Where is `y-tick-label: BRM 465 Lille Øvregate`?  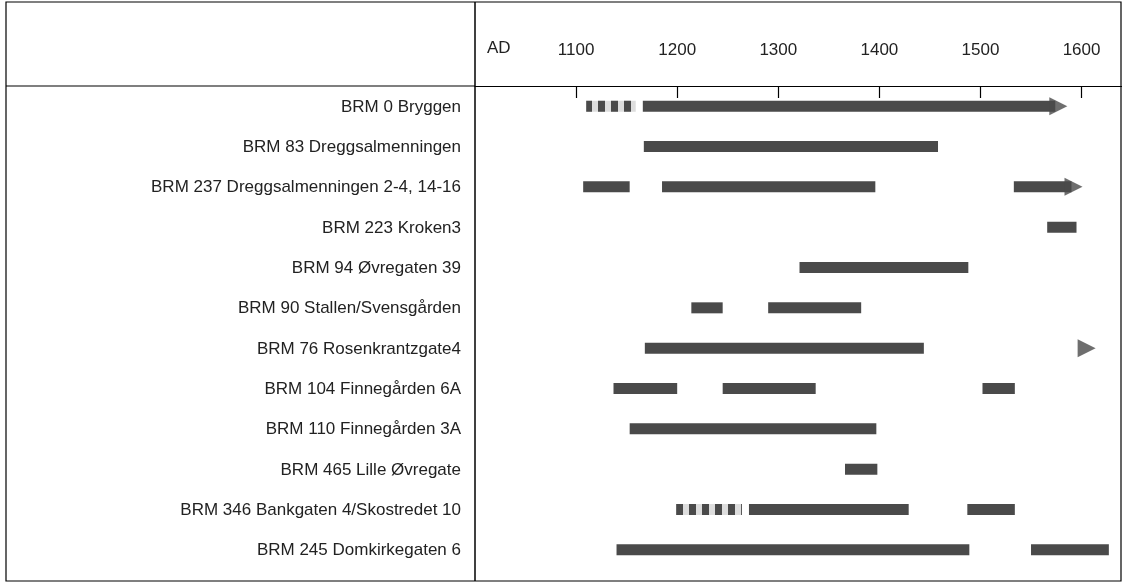
y-tick-label: BRM 465 Lille Øvregate is located at coordinates (370, 469).